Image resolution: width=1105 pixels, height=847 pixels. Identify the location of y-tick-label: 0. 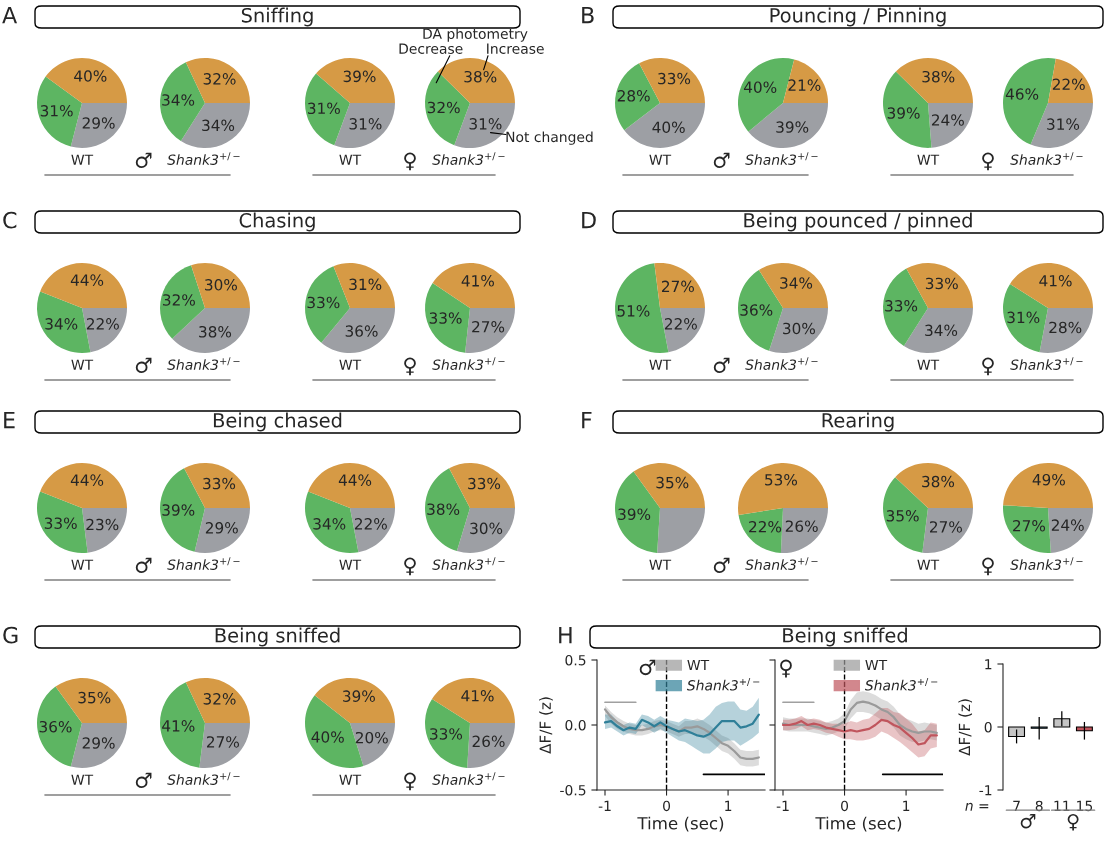
(988, 727).